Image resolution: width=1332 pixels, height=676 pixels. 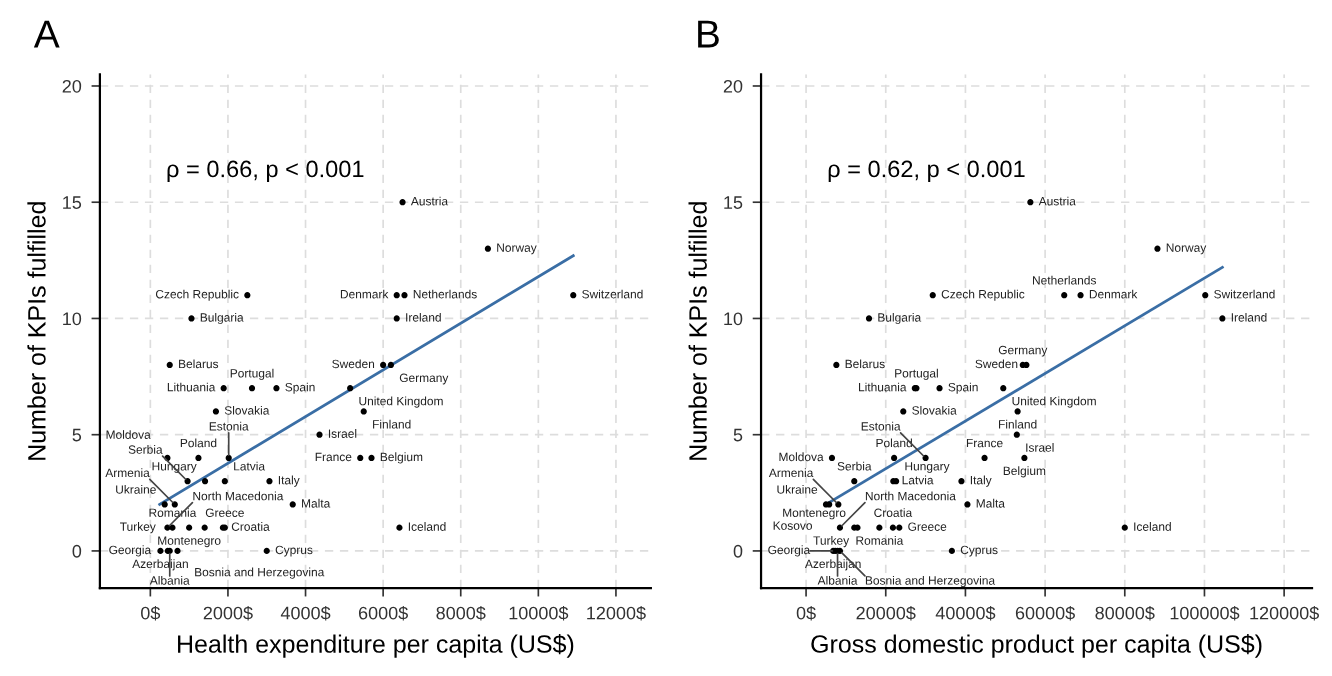 What do you see at coordinates (926, 171) in the screenshot?
I see `annotation: ρ = 0.62, p < 0.001` at bounding box center [926, 171].